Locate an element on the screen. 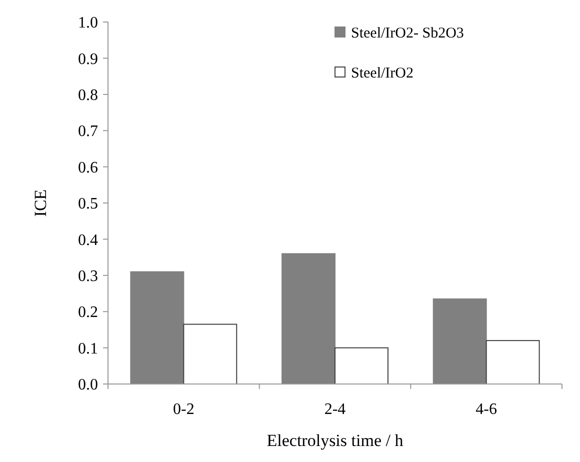 The image size is (580, 462). y-tick-label: 0.2 is located at coordinates (88, 313).